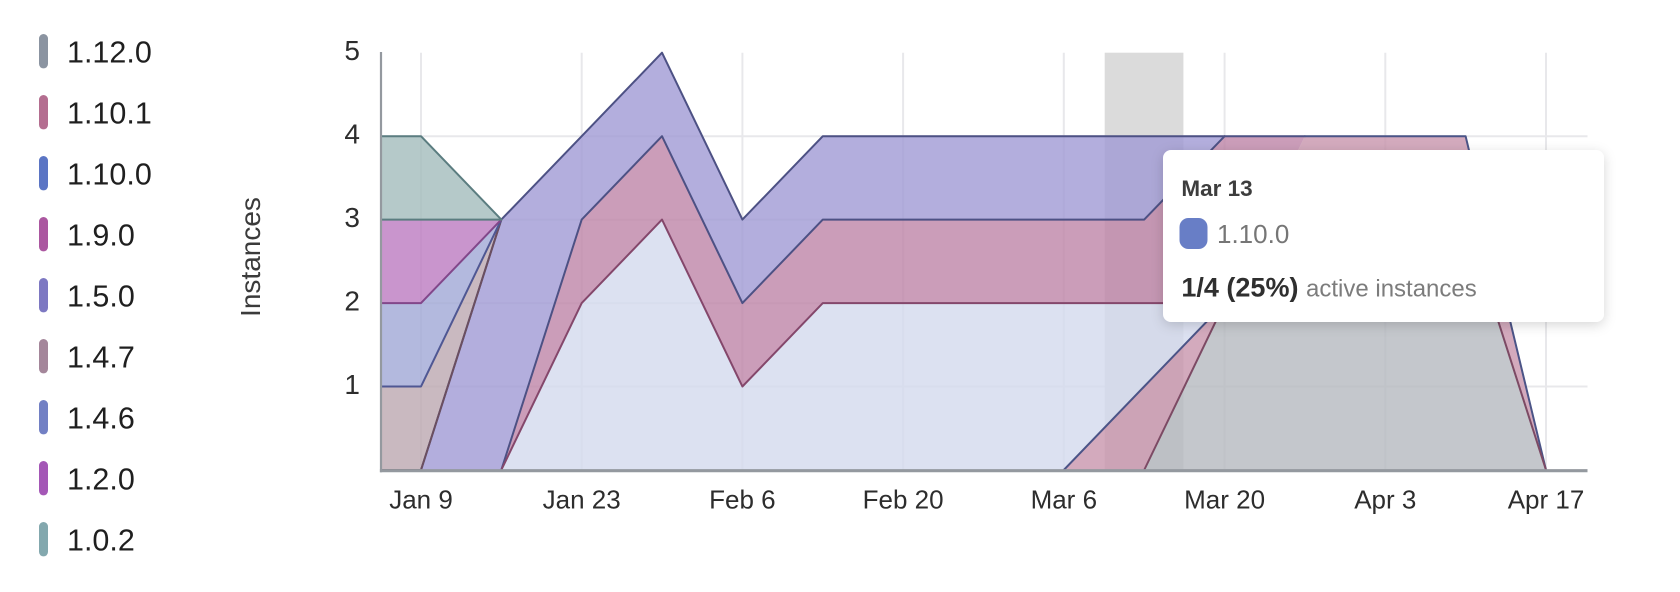 The image size is (1680, 592). I want to click on svg-text: Jan 23, so click(582, 500).